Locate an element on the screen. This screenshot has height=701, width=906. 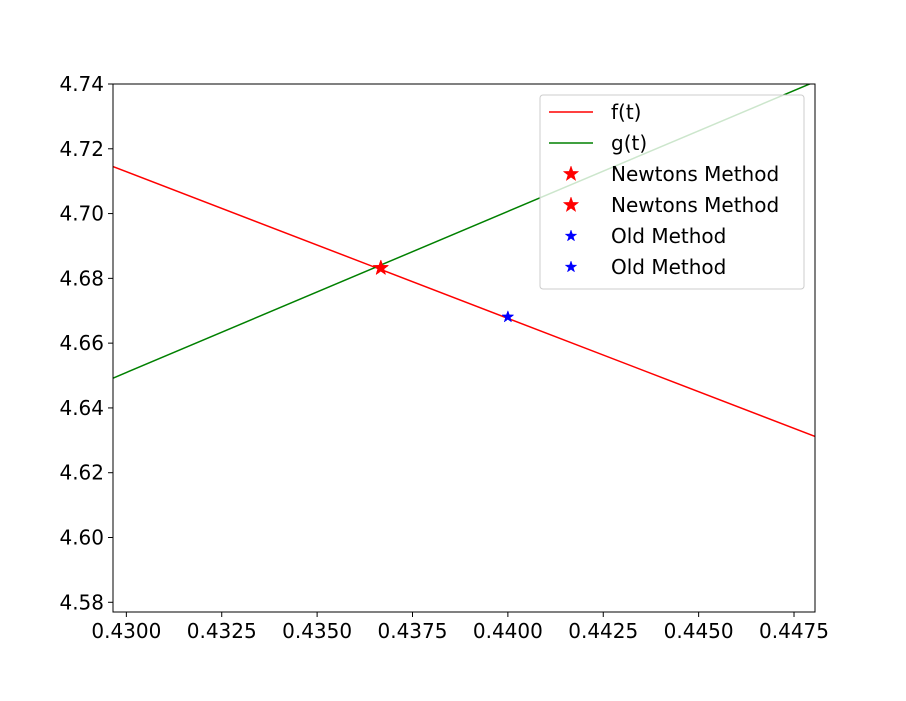
x-tick-label: 0.4400 is located at coordinates (508, 631).